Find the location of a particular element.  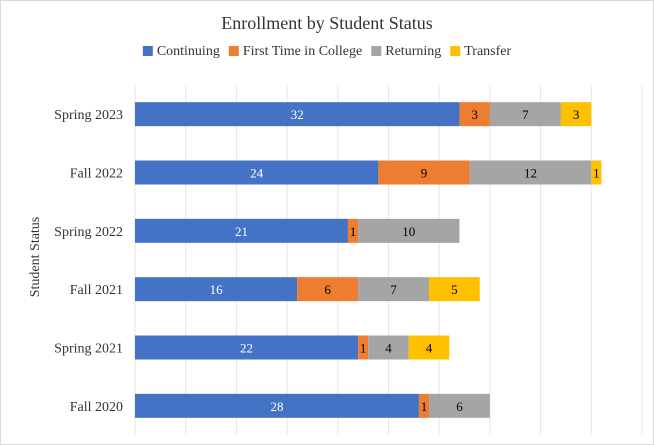

bar-first-time-in-college-fall-2021 is located at coordinates (328, 289).